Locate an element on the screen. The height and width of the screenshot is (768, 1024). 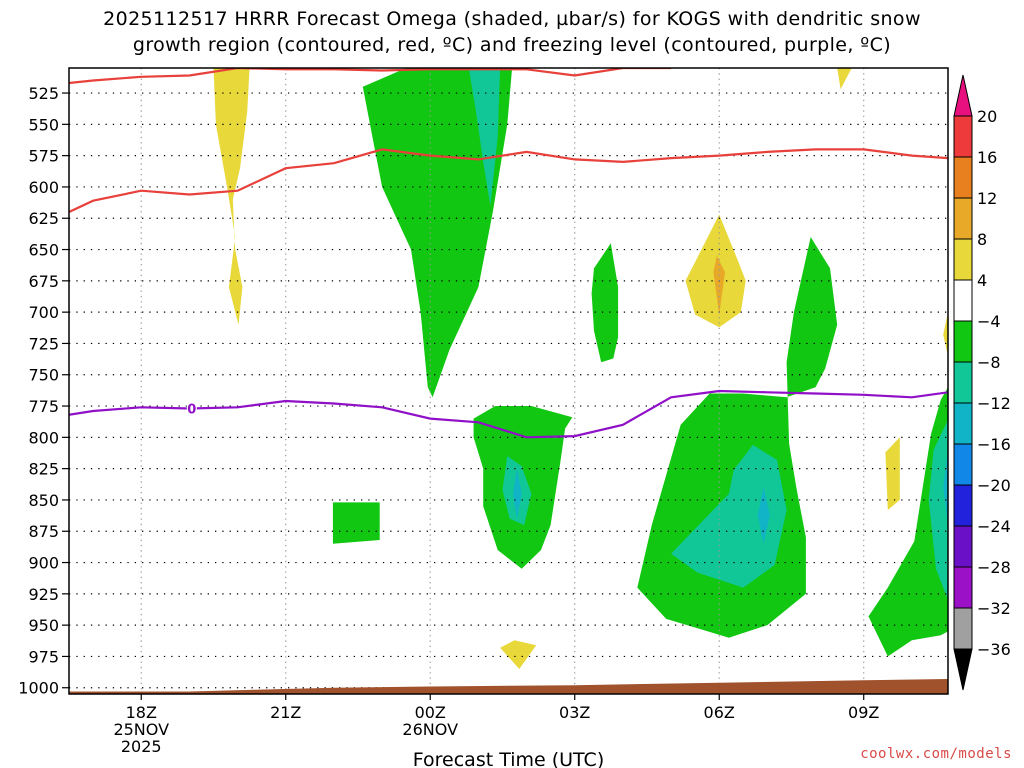
y-tick-label-625: 625 is located at coordinates (43, 218).